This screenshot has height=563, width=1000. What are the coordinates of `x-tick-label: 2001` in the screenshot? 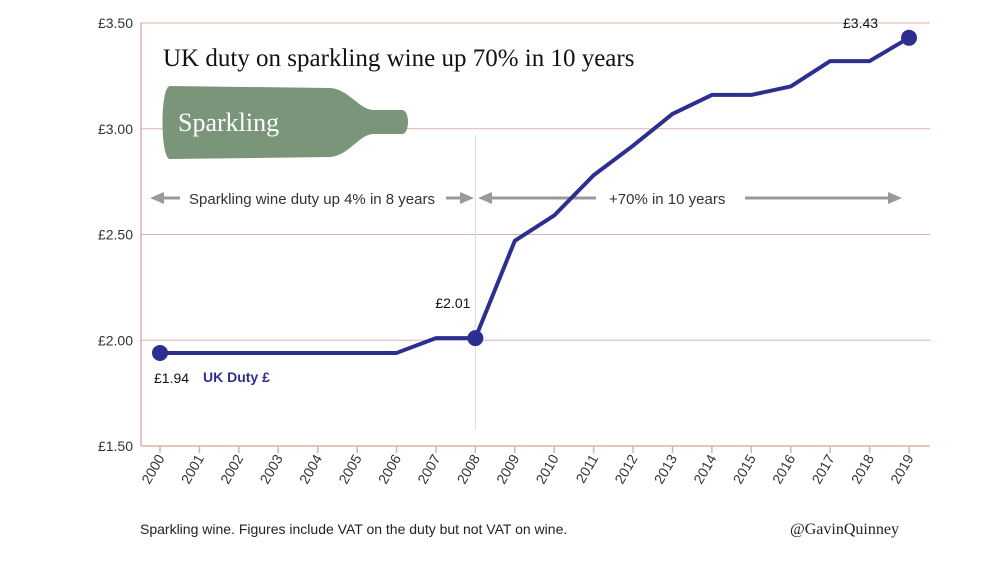 It's located at (193, 468).